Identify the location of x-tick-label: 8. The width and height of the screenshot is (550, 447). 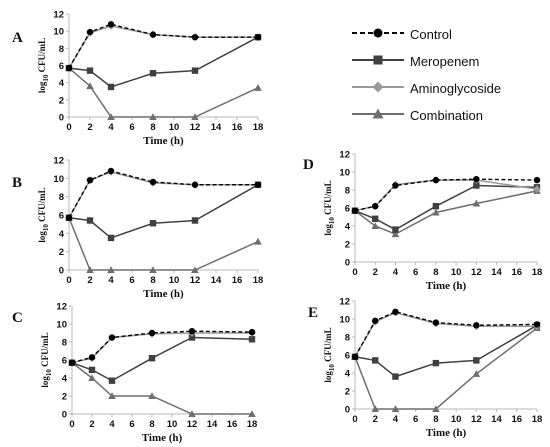
(435, 272).